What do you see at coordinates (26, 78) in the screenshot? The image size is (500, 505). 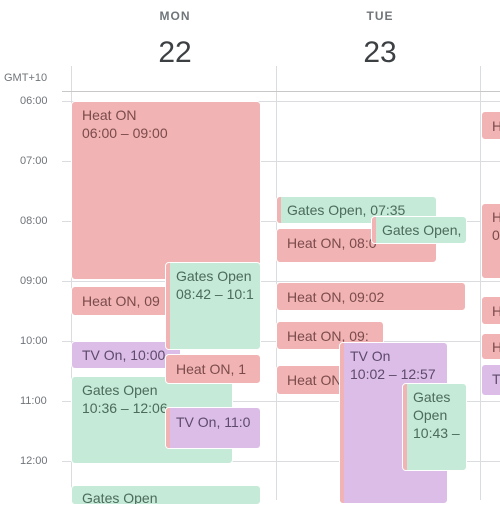 I see `timezone-label: GMT+10` at bounding box center [26, 78].